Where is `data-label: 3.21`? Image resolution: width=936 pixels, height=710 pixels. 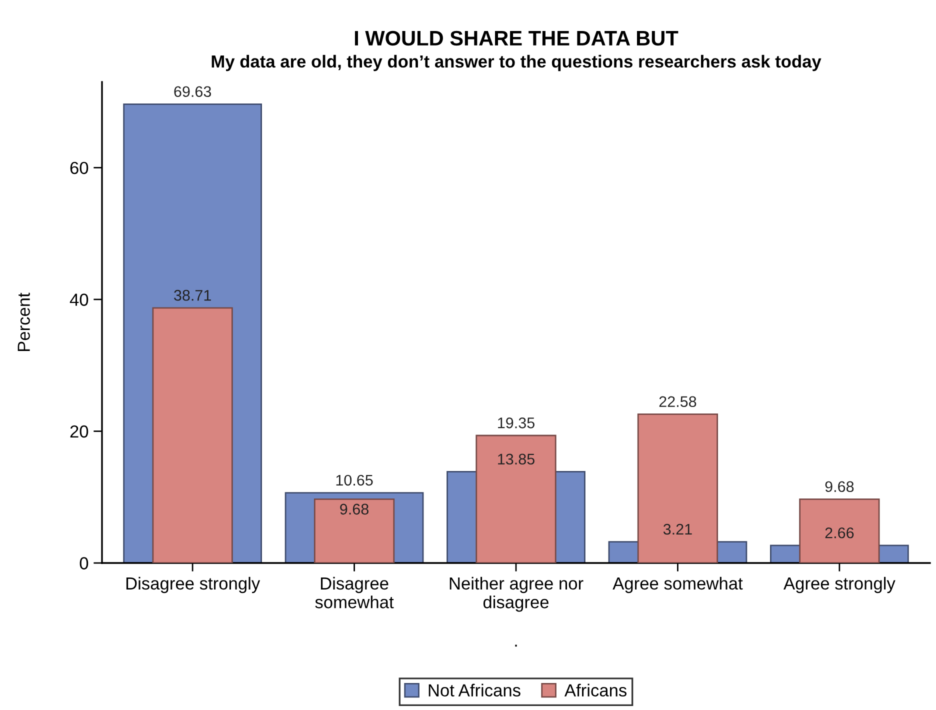 data-label: 3.21 is located at coordinates (677, 529).